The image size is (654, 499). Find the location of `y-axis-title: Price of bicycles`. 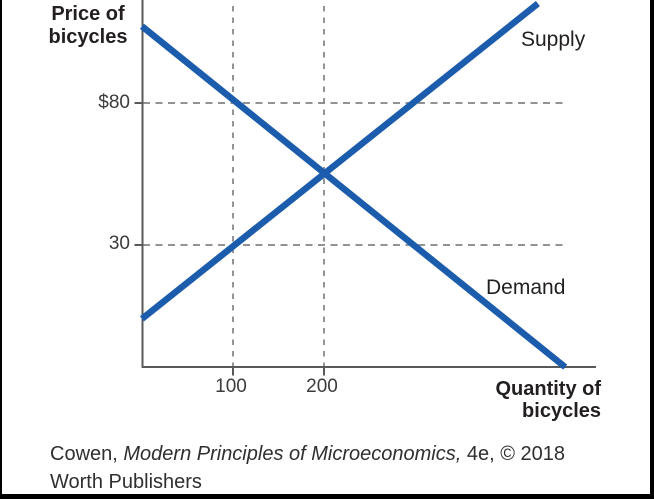

y-axis-title: Price of bicycles is located at coordinates (88, 26).